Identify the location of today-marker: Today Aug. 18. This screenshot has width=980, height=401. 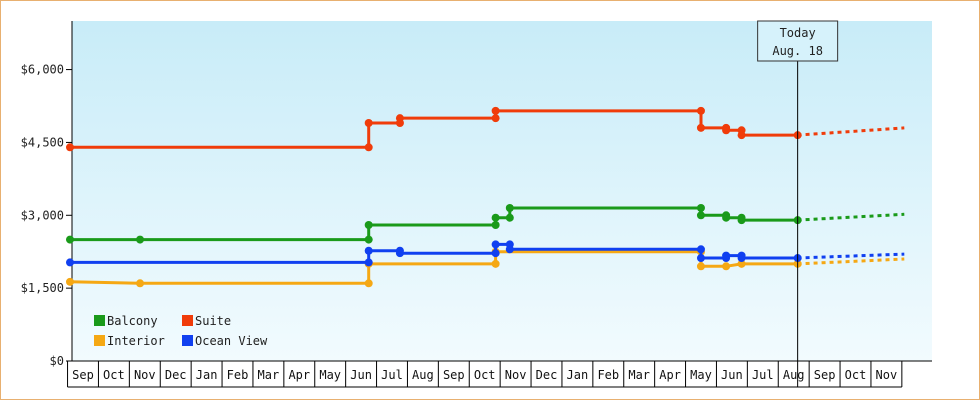
(798, 203).